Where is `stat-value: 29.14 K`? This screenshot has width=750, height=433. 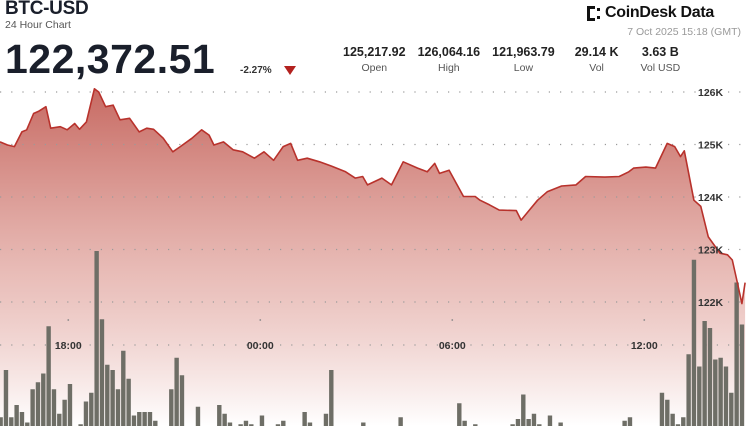
stat-value: 29.14 K is located at coordinates (596, 52).